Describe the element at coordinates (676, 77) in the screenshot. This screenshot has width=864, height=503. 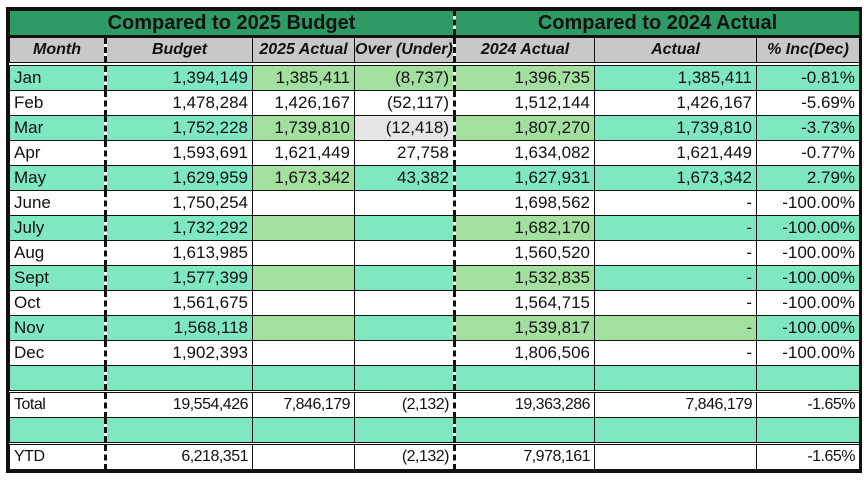
I see `cell-actual: 1,385,411` at that location.